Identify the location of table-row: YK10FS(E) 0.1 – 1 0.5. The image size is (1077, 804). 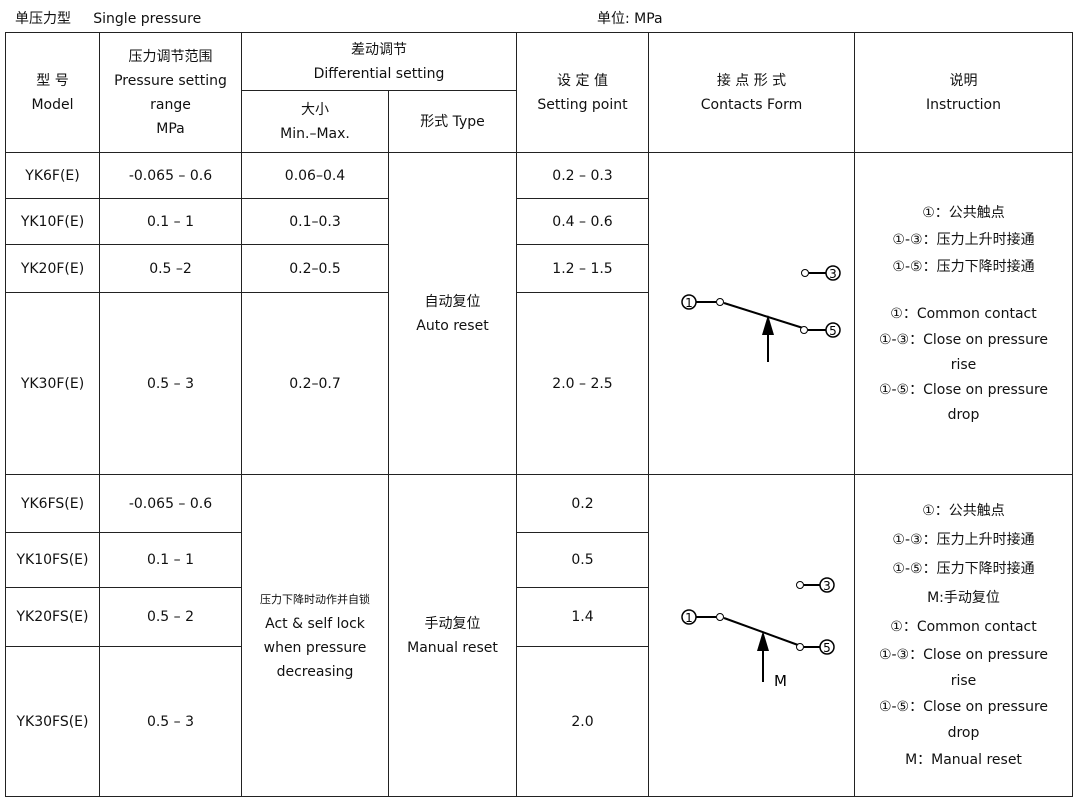
(539, 560).